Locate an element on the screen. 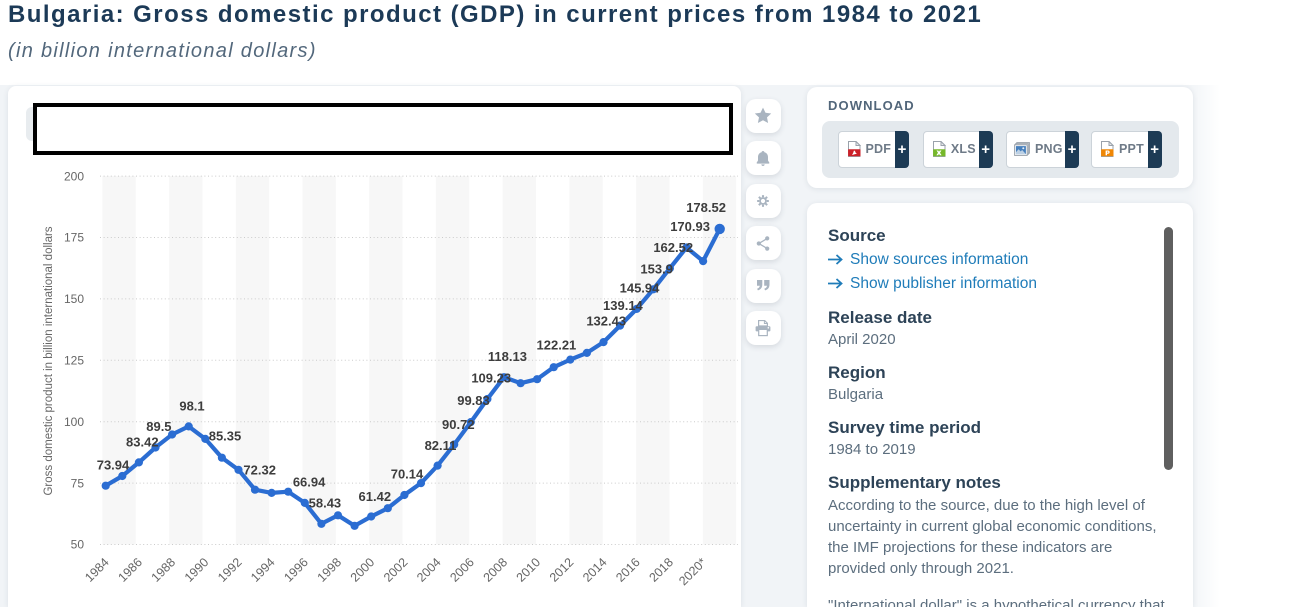  svg-text: 109.23 is located at coordinates (491, 377).